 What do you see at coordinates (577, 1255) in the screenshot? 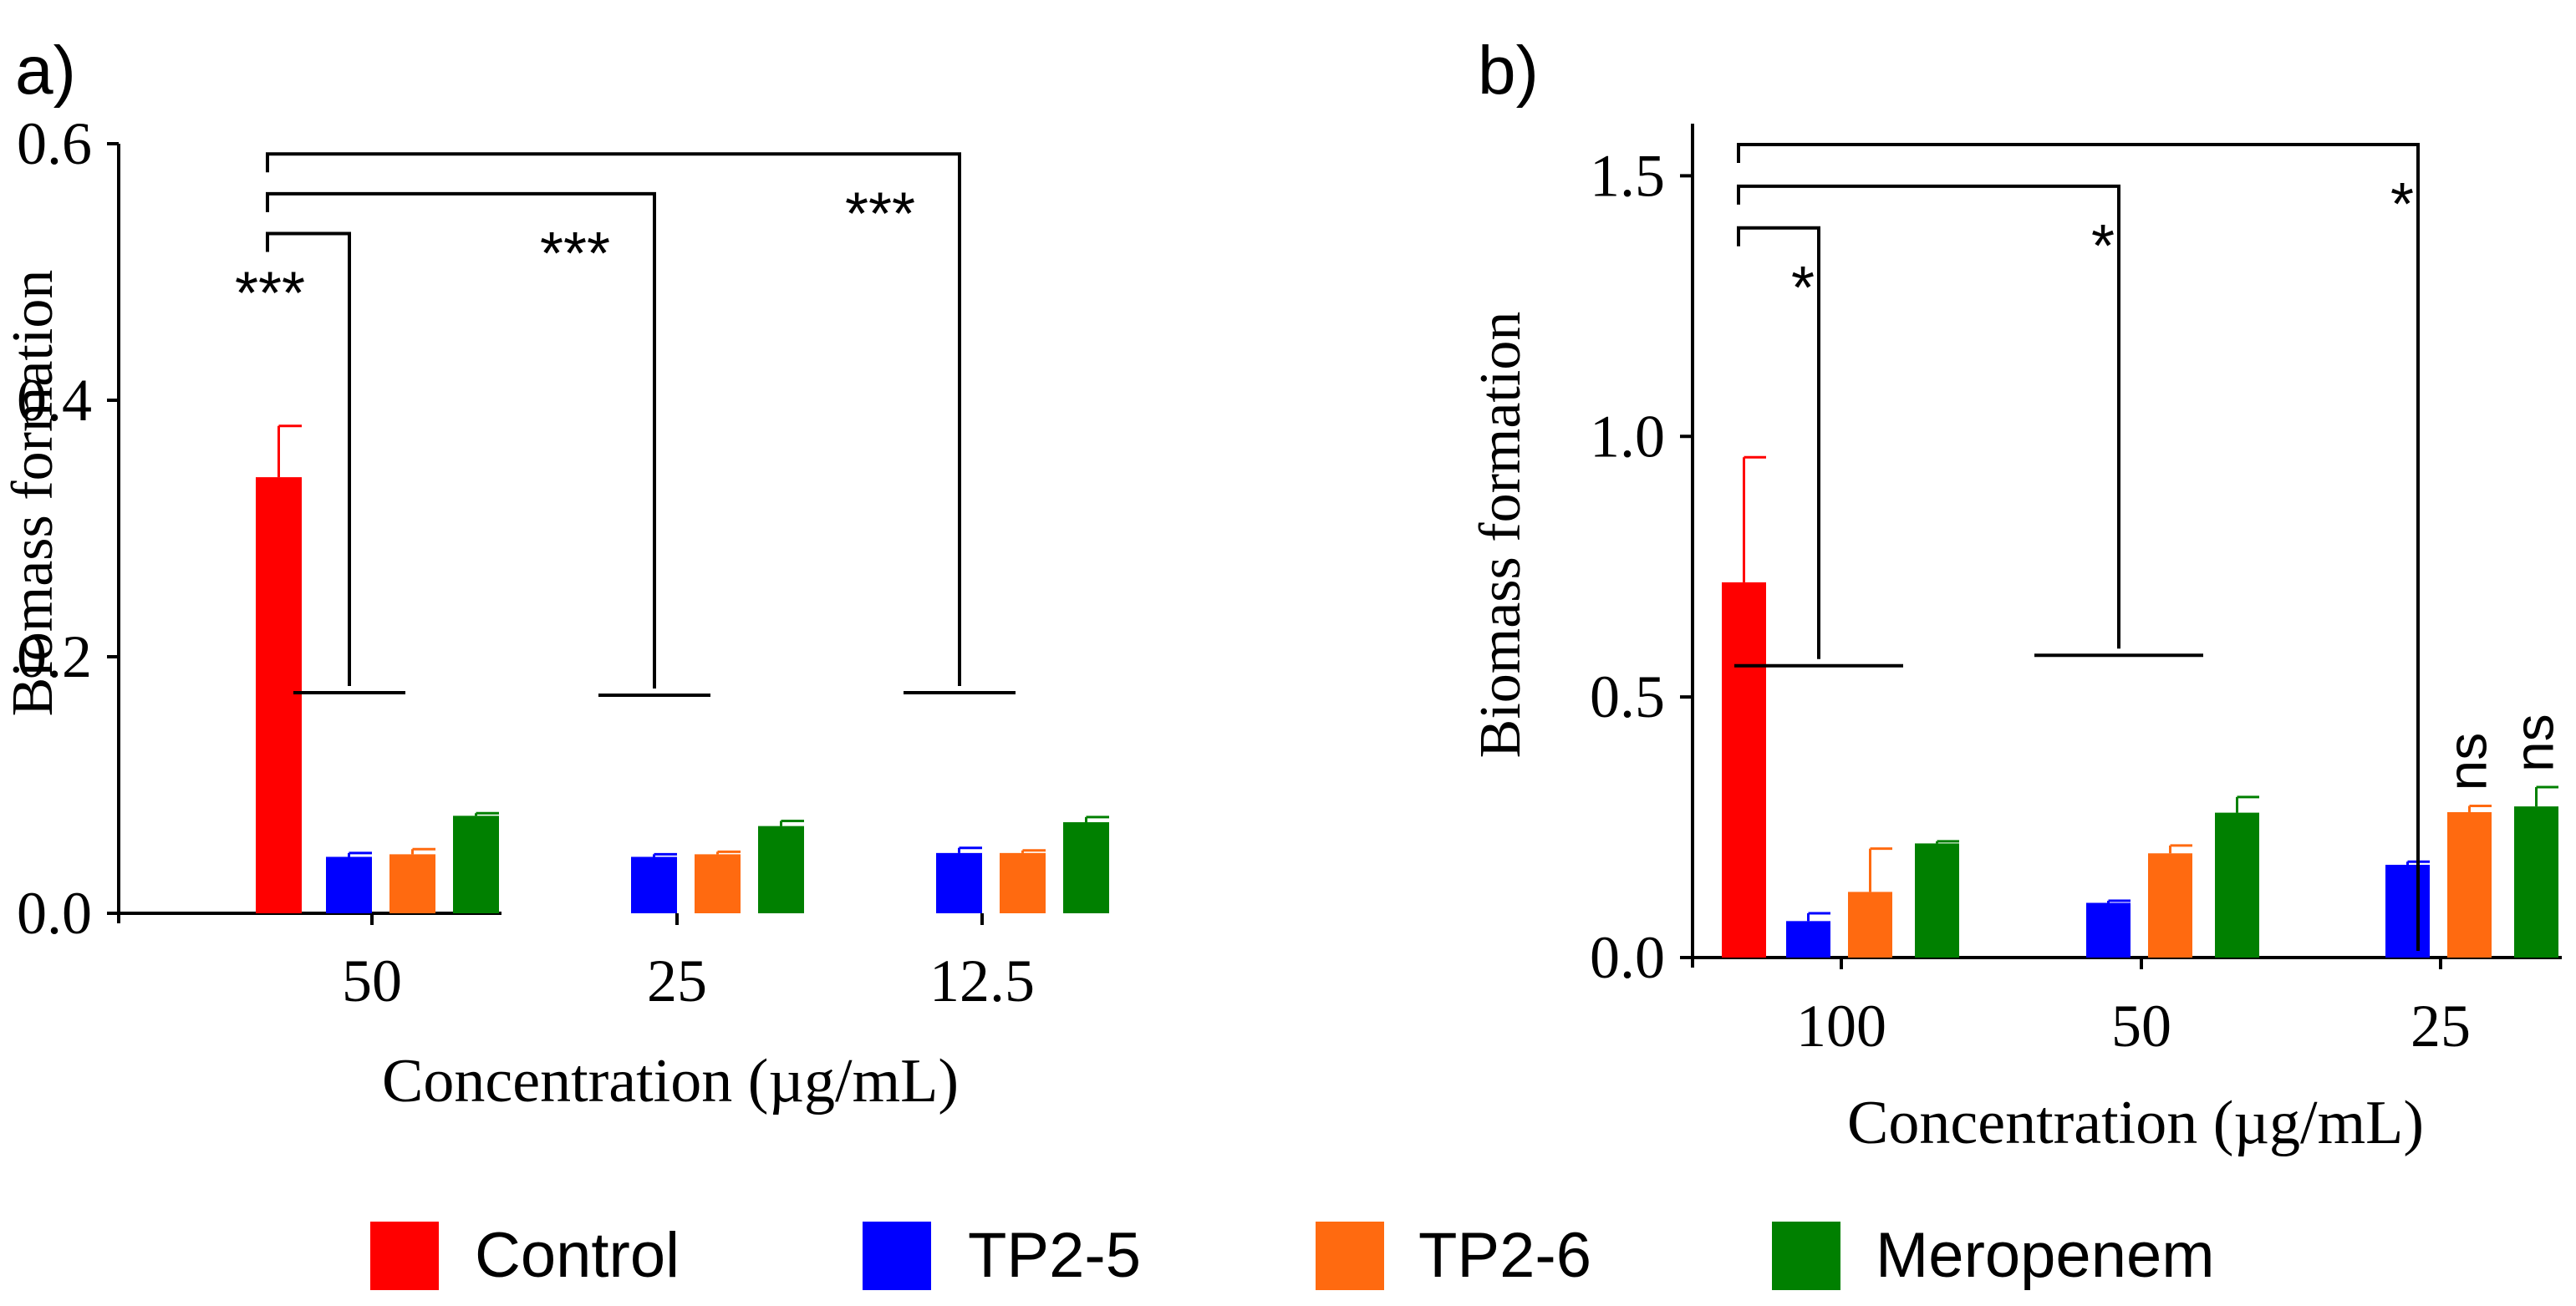
I see `legend-label: Control` at bounding box center [577, 1255].